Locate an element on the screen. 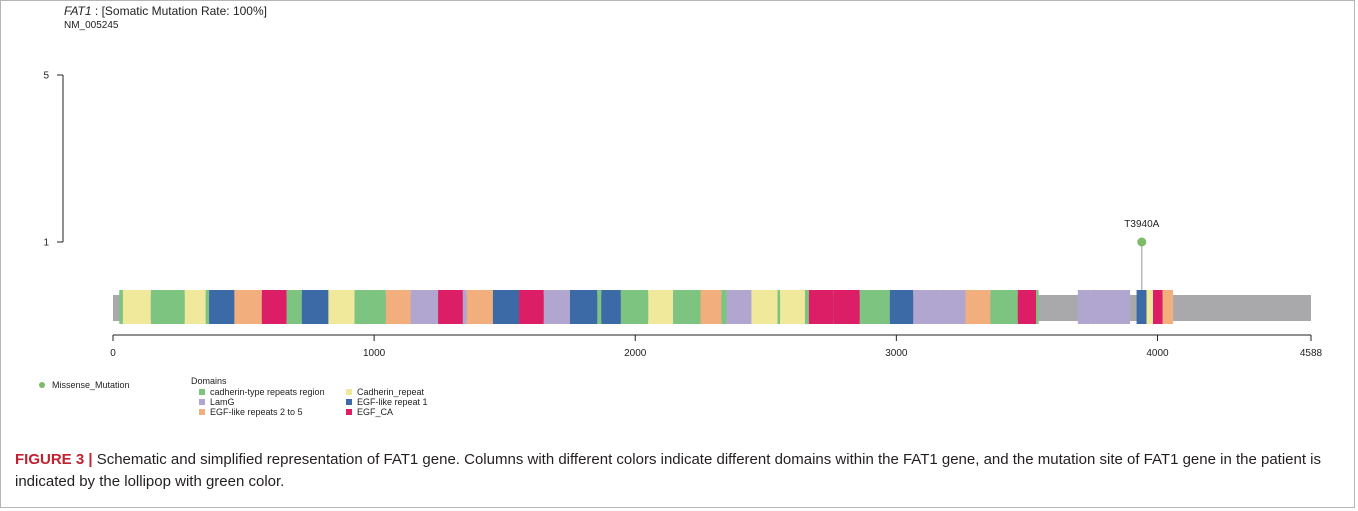 The image size is (1358, 511). x-tick-label: 2000 is located at coordinates (635, 353).